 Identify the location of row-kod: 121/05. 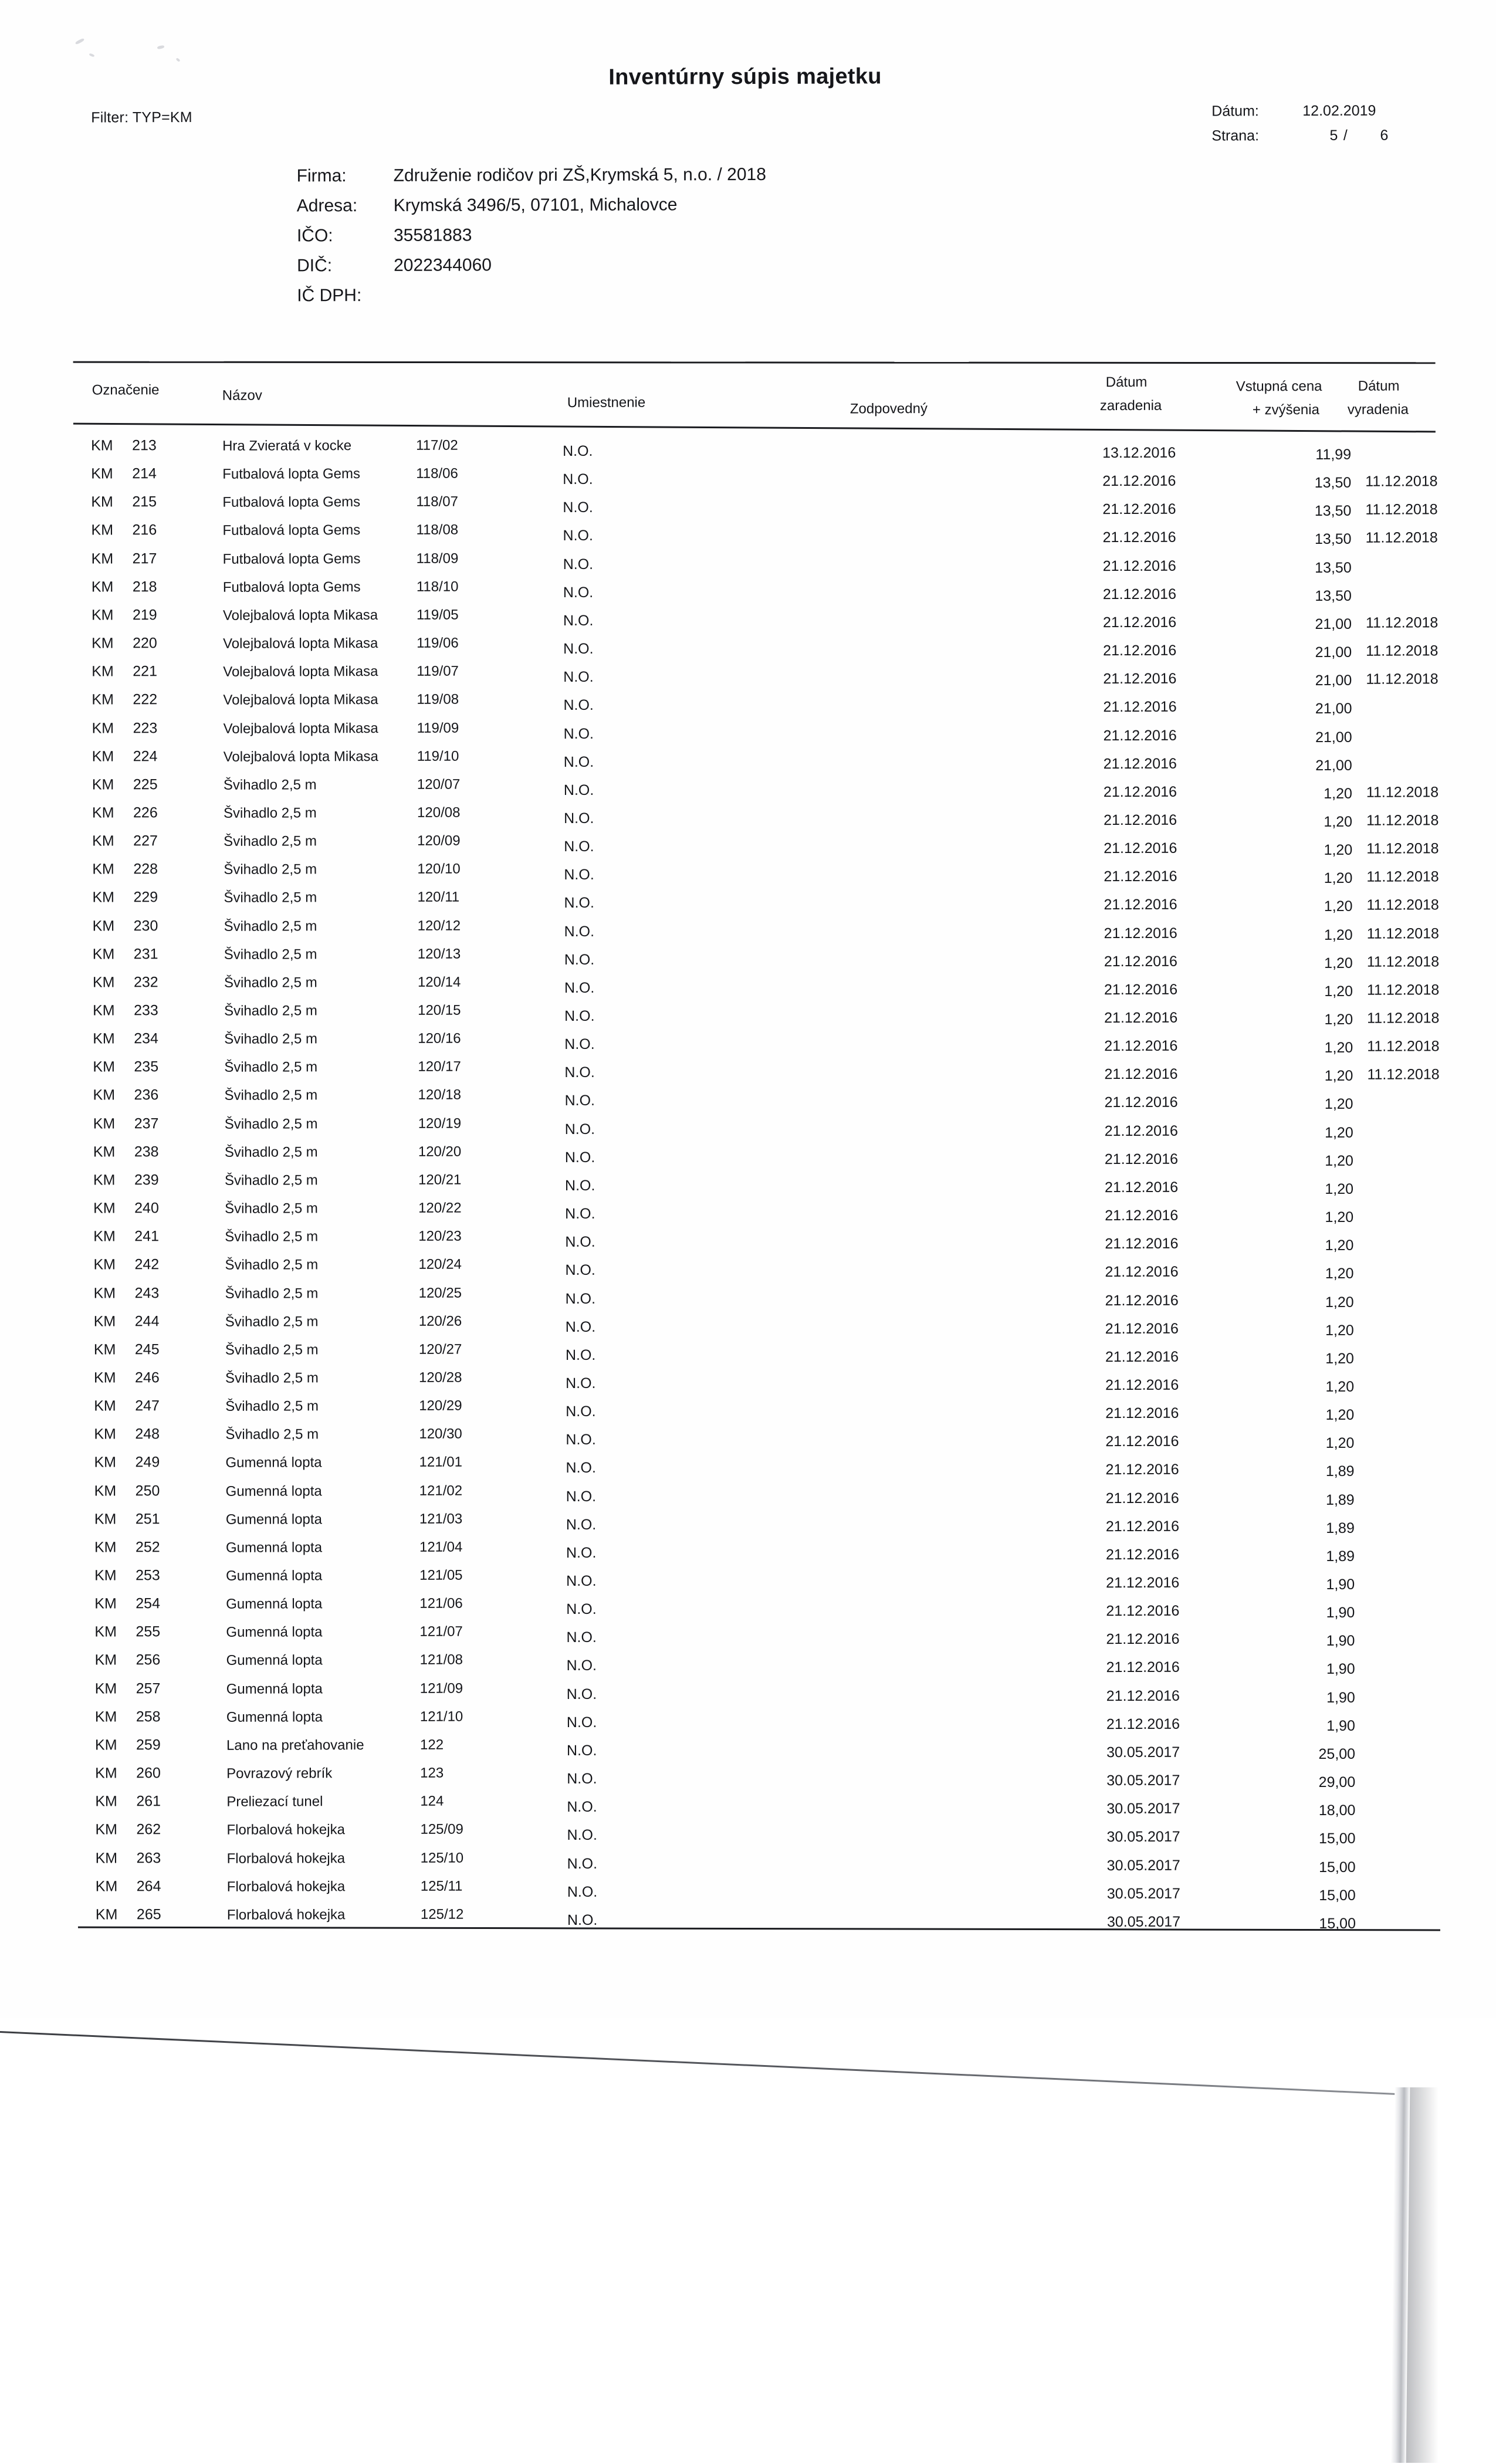
(441, 1575).